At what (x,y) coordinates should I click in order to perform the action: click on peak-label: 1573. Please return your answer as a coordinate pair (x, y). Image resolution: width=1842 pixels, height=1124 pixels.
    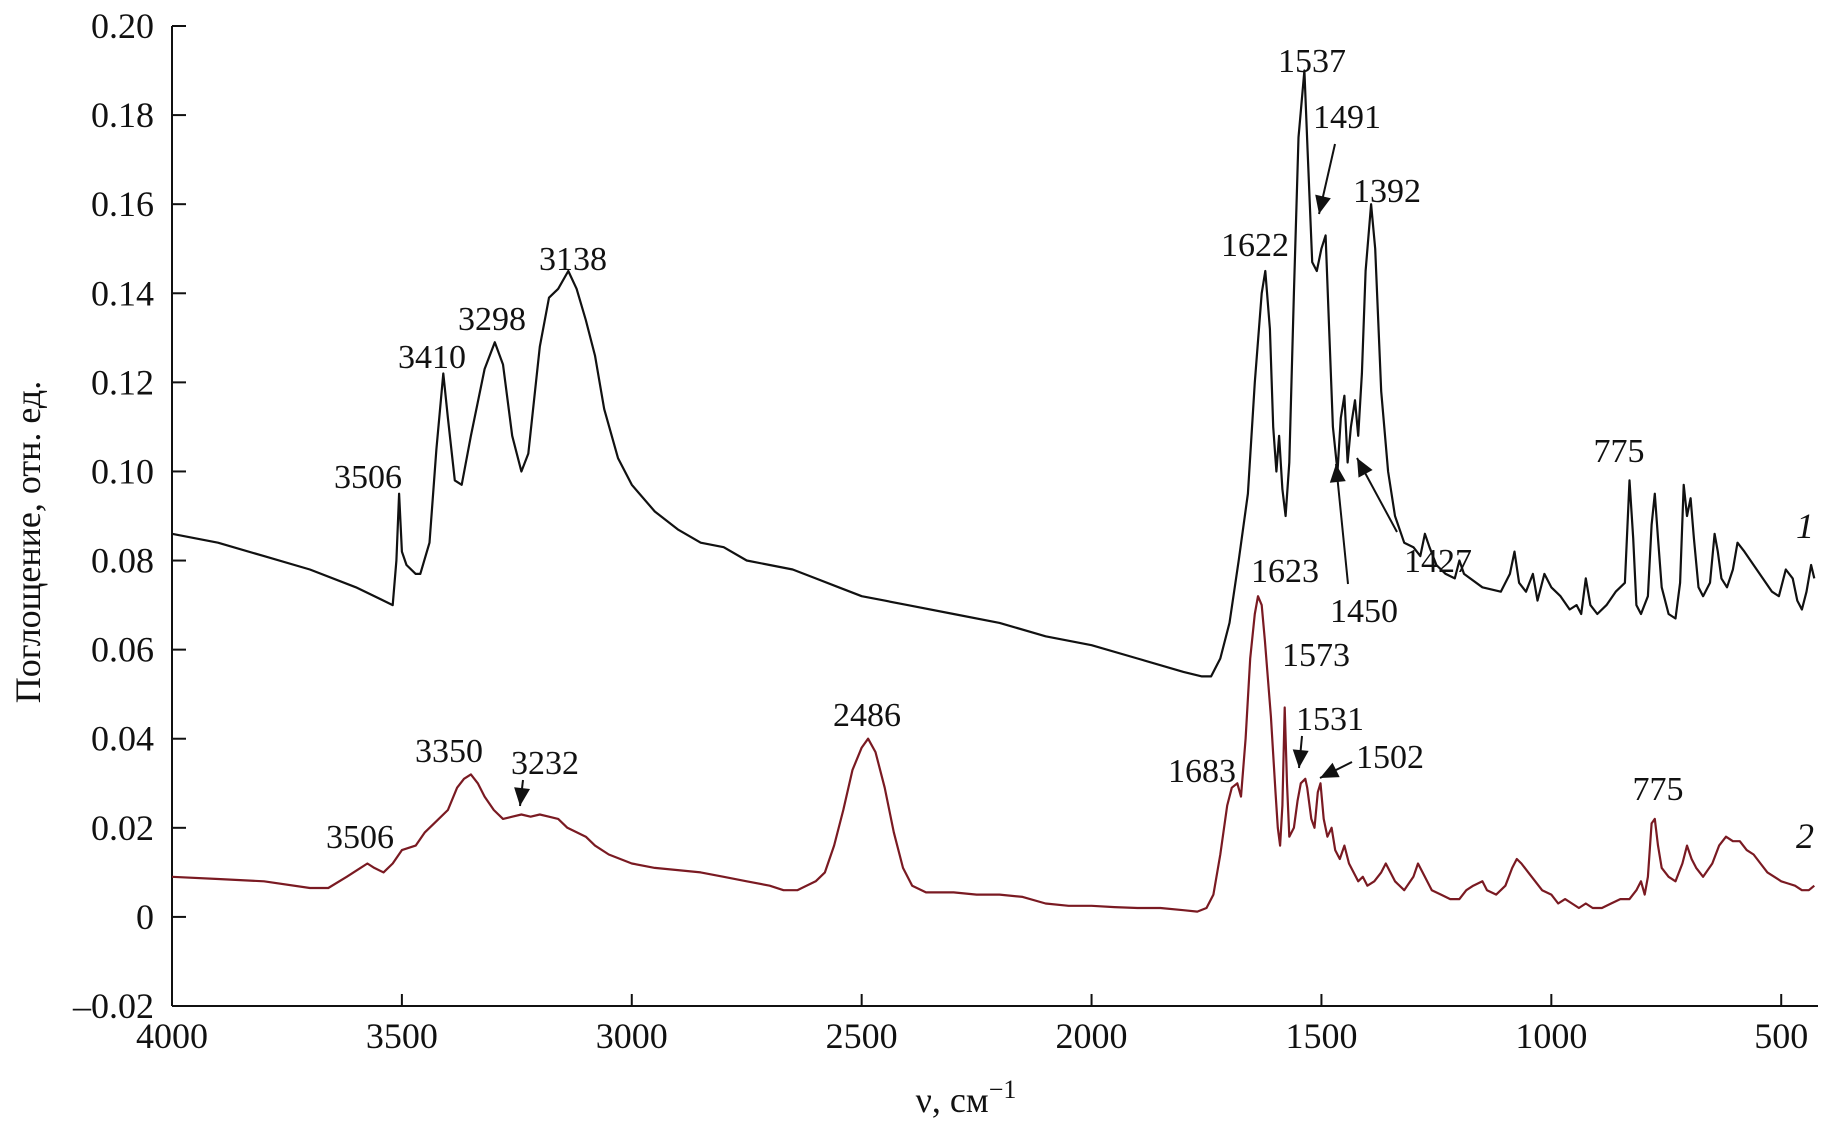
    Looking at the image, I should click on (1316, 655).